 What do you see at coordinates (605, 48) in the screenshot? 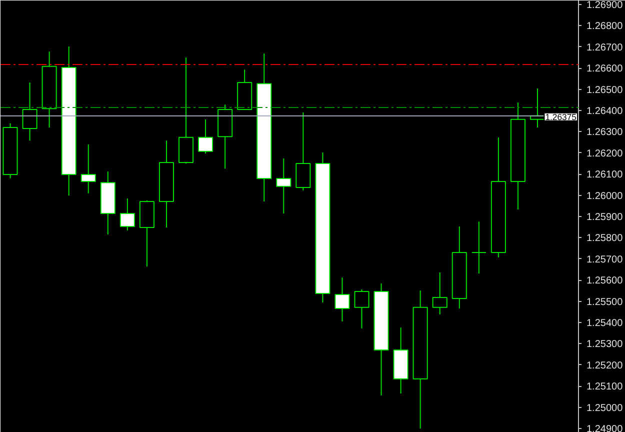
I see `y-tick-label: 1.26700` at bounding box center [605, 48].